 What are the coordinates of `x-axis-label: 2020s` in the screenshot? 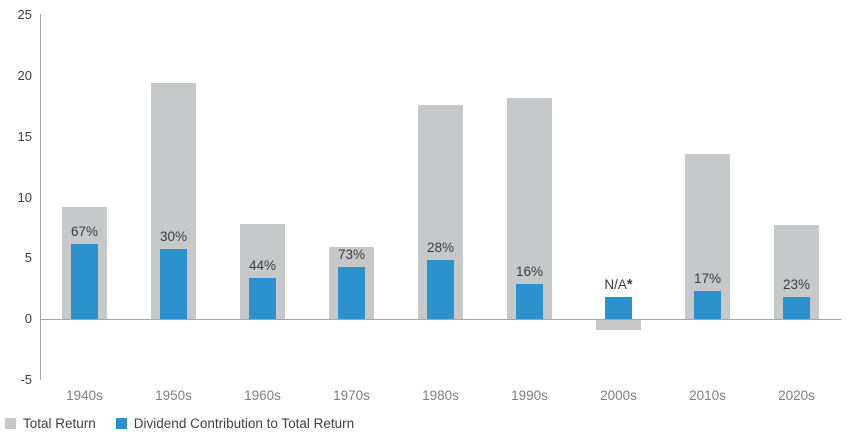 It's located at (796, 395).